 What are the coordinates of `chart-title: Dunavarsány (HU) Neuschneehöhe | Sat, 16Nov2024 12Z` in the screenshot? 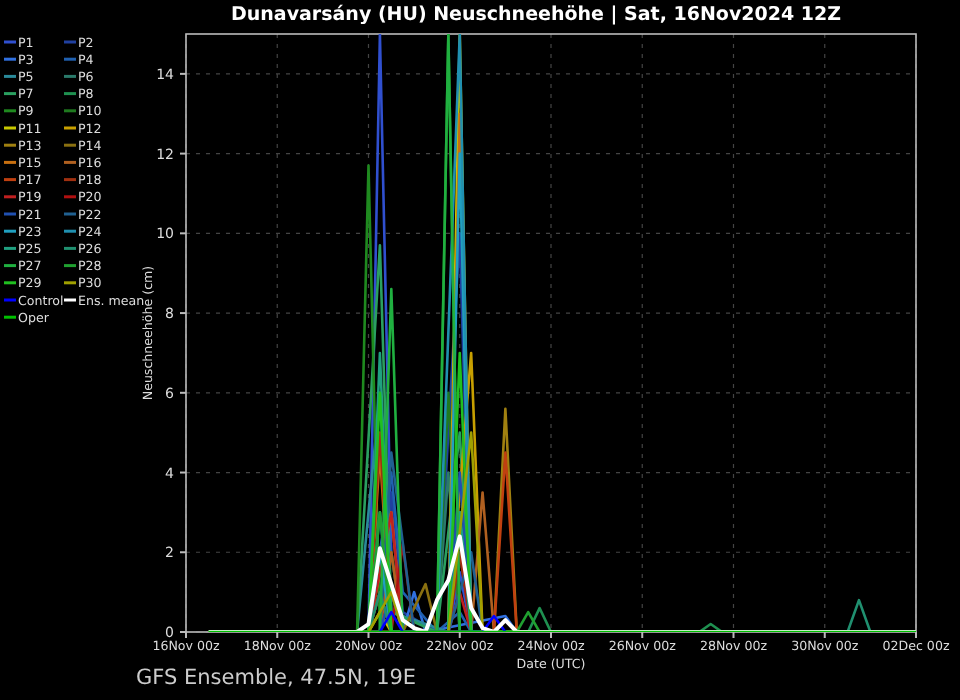 It's located at (536, 15).